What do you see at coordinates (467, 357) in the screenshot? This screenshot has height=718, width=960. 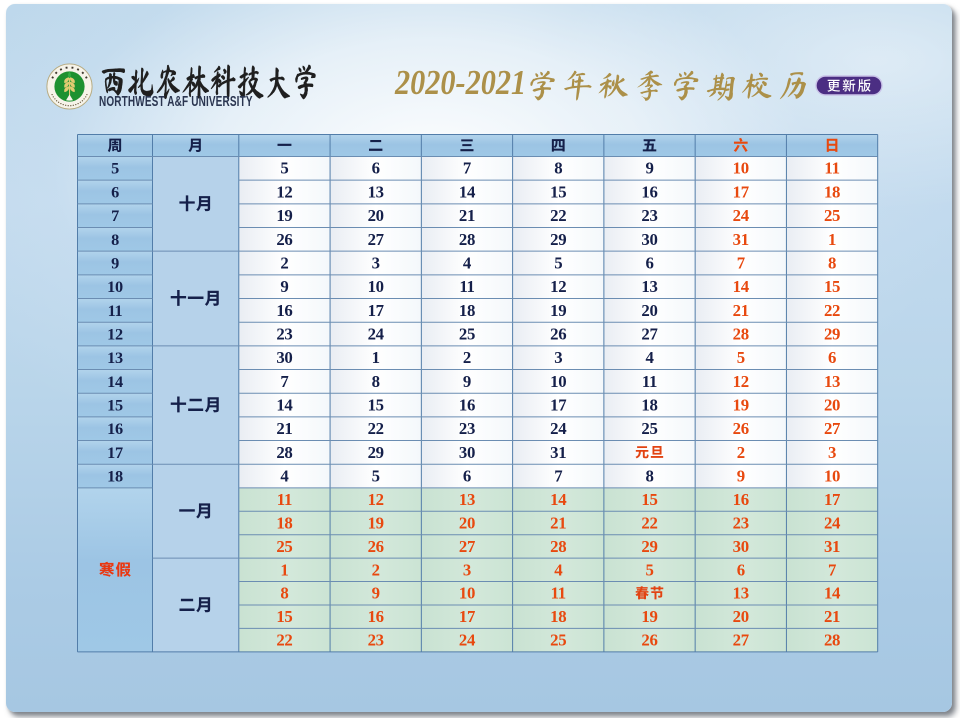 I see `svg-text: 2` at bounding box center [467, 357].